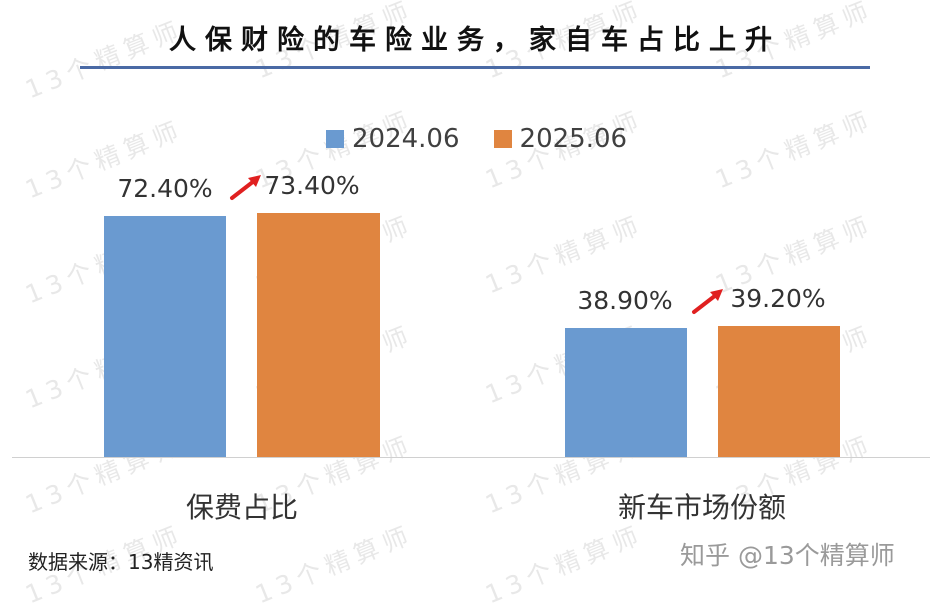 This screenshot has height=611, width=936. What do you see at coordinates (502, 139) in the screenshot?
I see `legend-swatch-orange` at bounding box center [502, 139].